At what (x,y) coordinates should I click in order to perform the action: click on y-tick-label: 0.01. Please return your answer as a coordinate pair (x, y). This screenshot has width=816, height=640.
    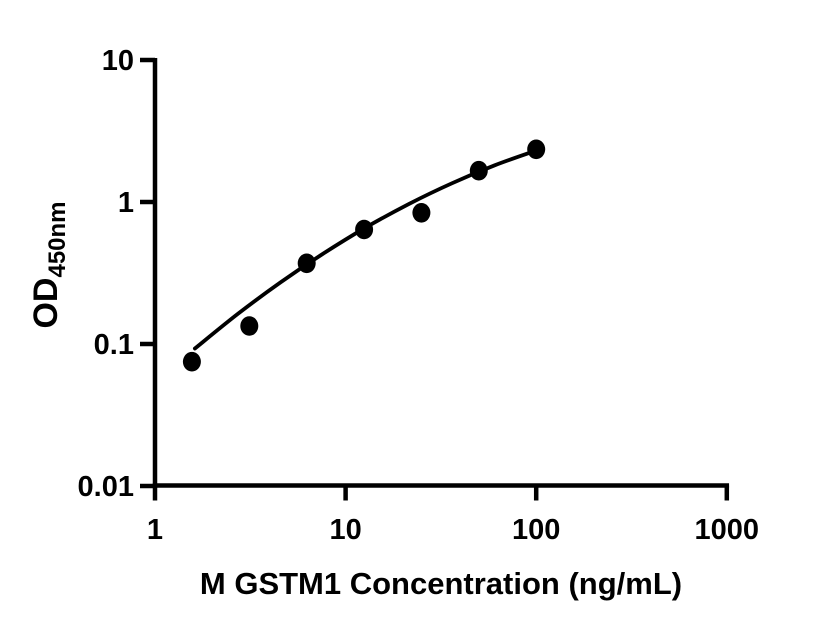
    Looking at the image, I should click on (106, 487).